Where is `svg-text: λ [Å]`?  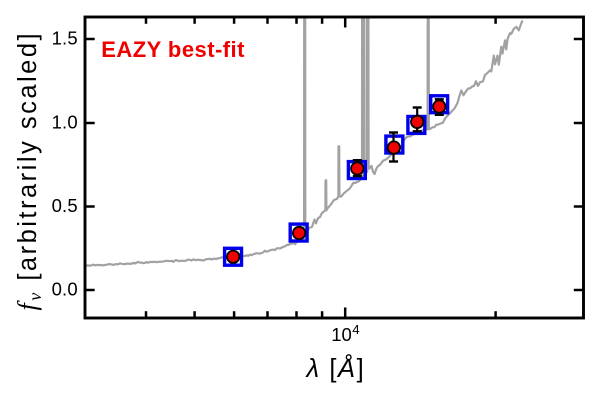 svg-text: λ [Å] is located at coordinates (335, 368).